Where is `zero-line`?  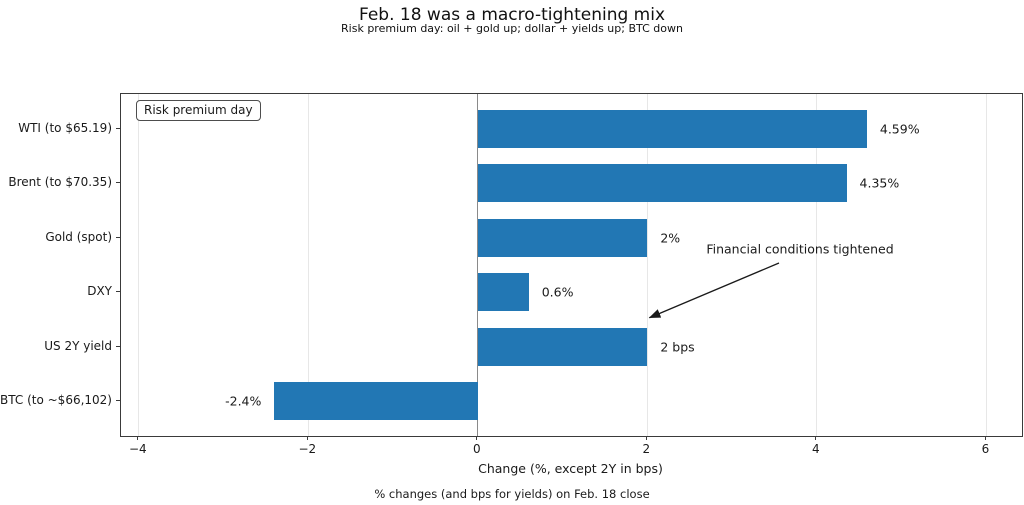 zero-line is located at coordinates (478, 265).